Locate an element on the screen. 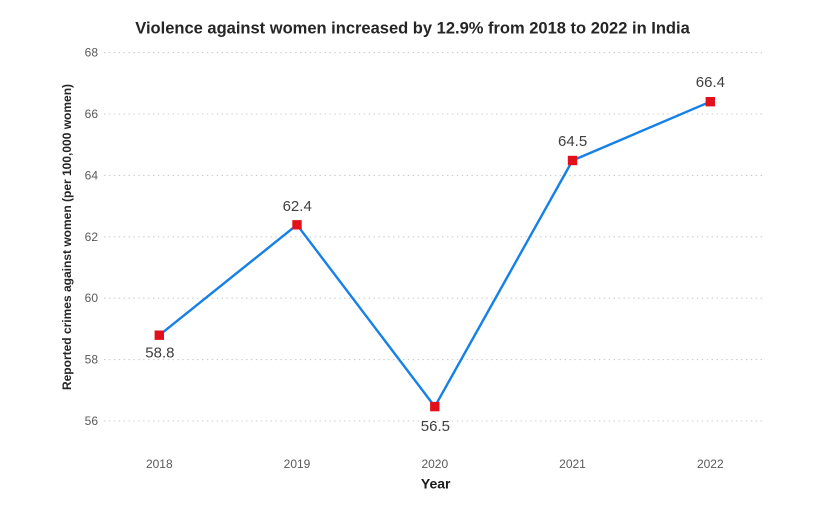 The width and height of the screenshot is (825, 519). svg-text: 58.8 is located at coordinates (159, 352).